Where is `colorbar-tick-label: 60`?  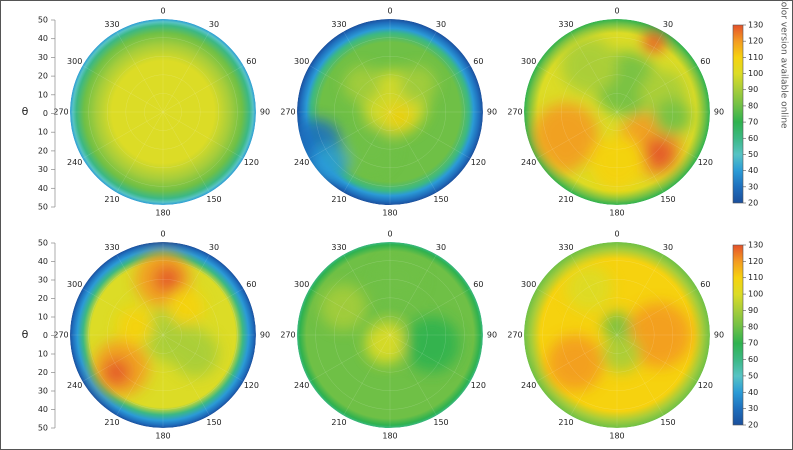
colorbar-tick-label: 60 is located at coordinates (753, 138).